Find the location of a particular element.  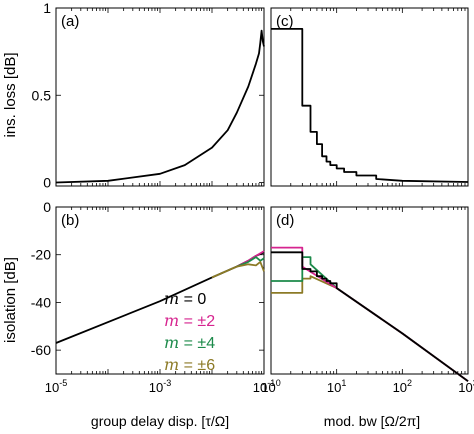

legend-text: = ±6 is located at coordinates (197, 365).